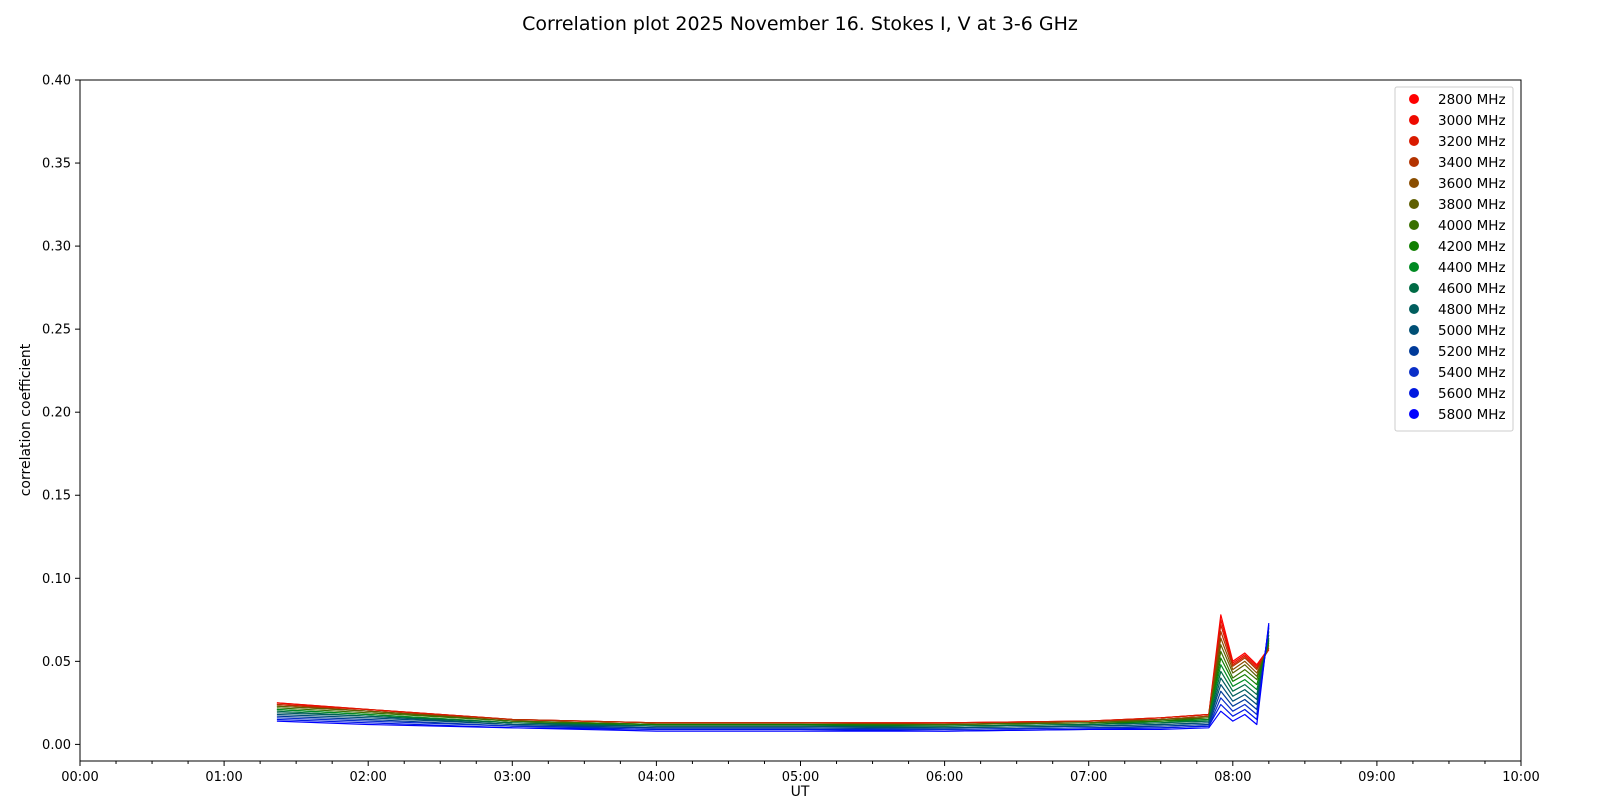  What do you see at coordinates (512, 777) in the screenshot?
I see `x-tick-label: 03:00` at bounding box center [512, 777].